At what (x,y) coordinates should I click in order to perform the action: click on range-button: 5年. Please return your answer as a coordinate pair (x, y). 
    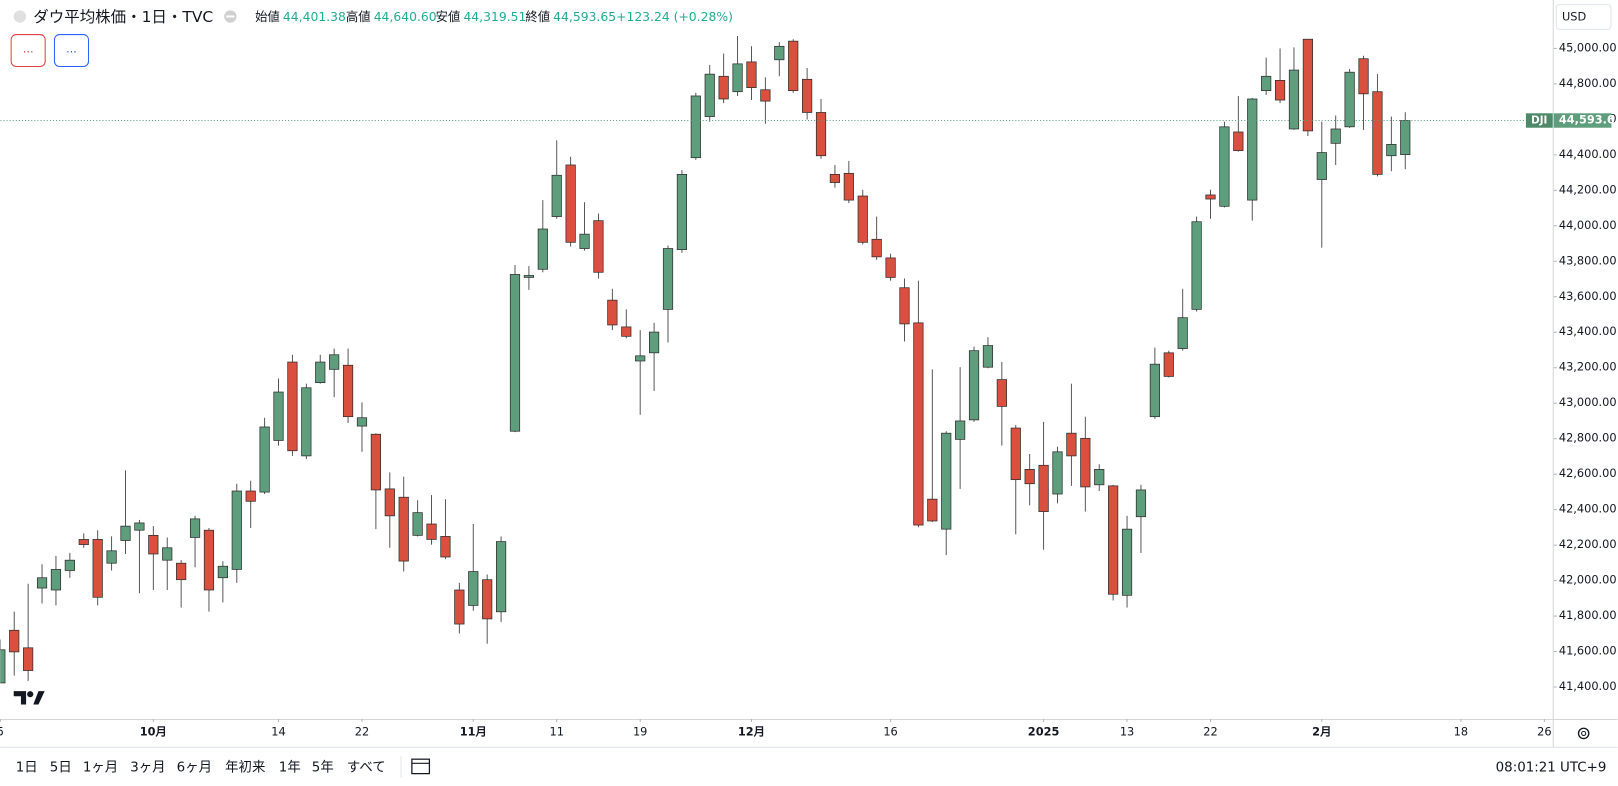
    Looking at the image, I should click on (323, 767).